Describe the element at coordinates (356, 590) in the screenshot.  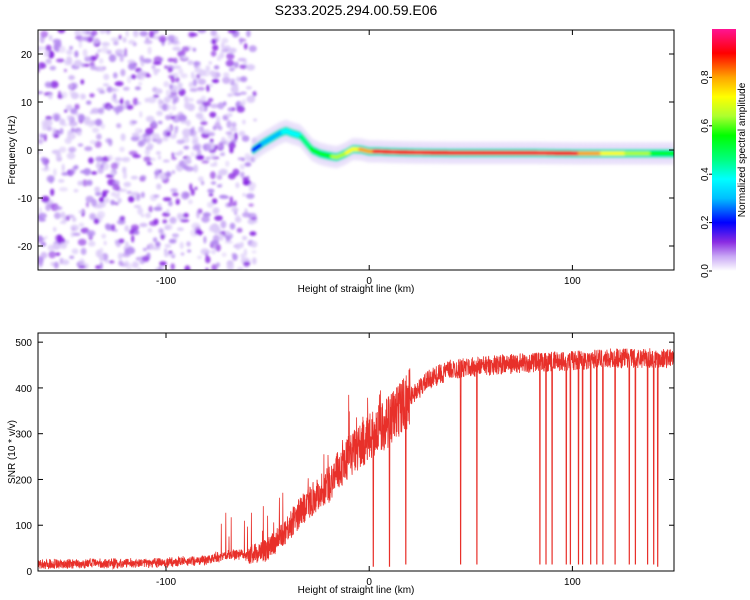
I see `snr-x-label: Height of straight line (km)` at that location.